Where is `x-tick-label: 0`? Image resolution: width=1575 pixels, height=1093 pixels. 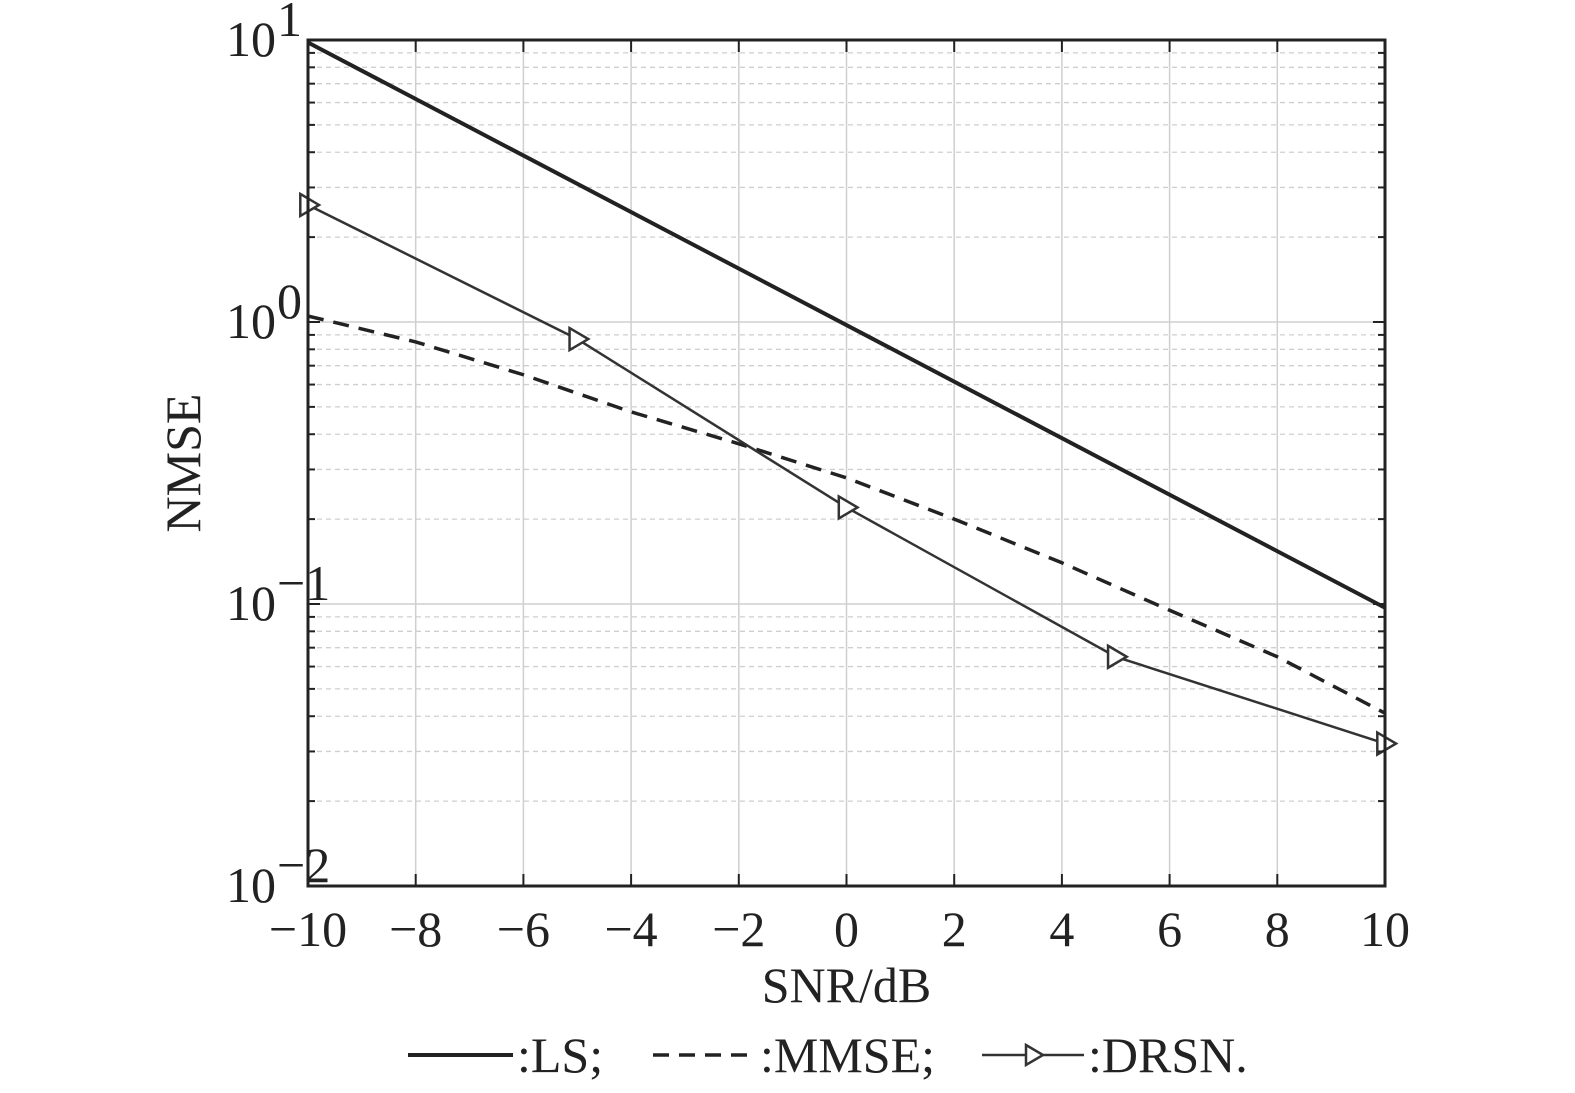
x-tick-label: 0 is located at coordinates (846, 929).